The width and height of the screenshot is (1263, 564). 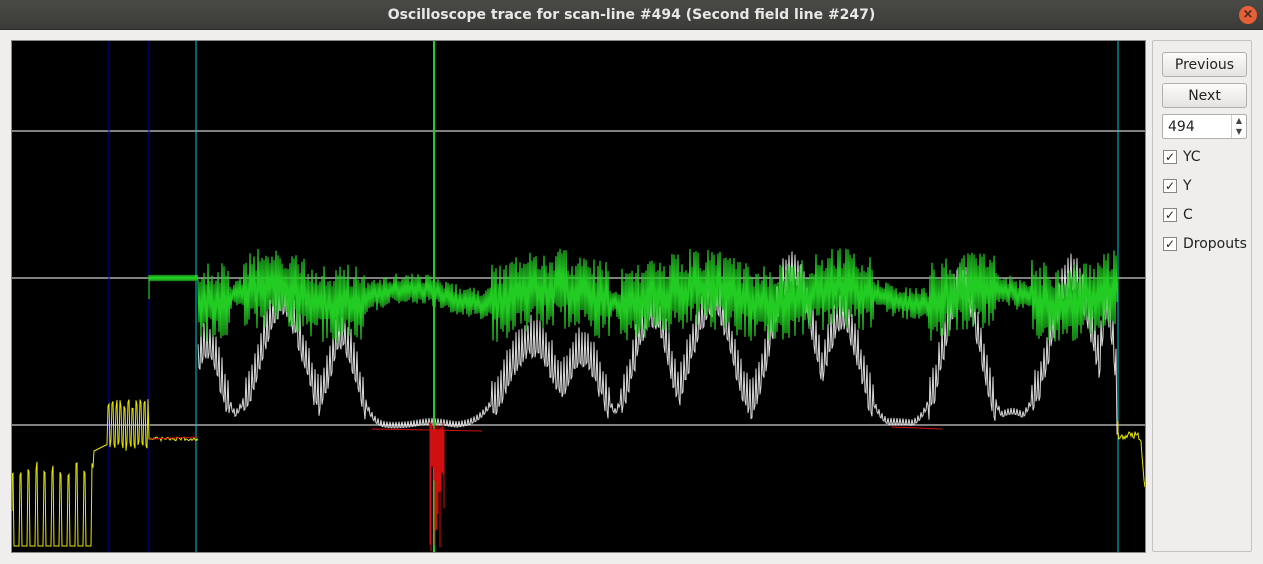 I want to click on previous-button: Previous, so click(x=1204, y=64).